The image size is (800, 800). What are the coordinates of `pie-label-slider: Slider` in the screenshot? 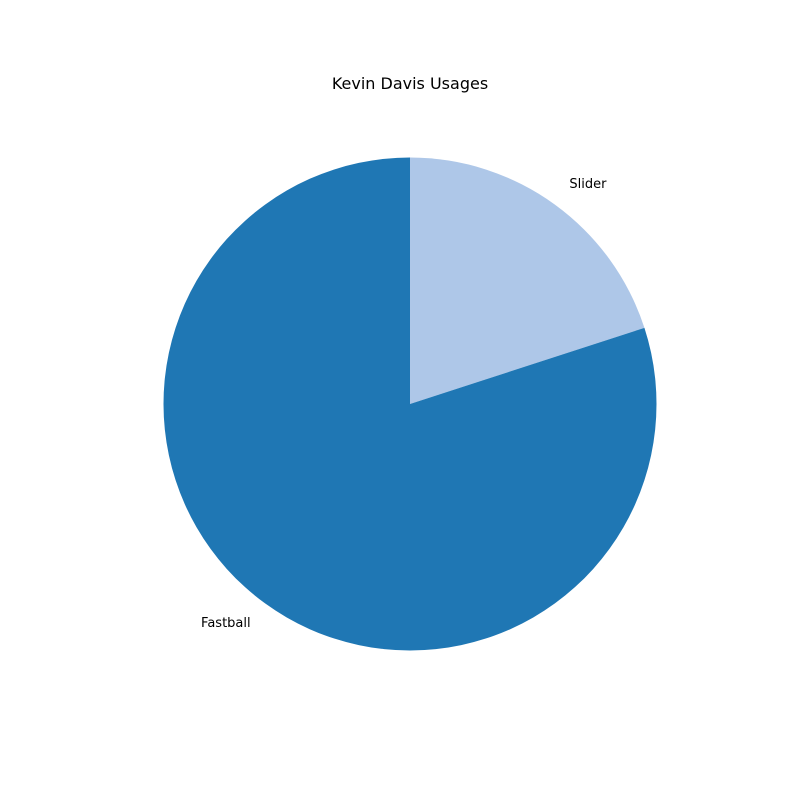 It's located at (588, 184).